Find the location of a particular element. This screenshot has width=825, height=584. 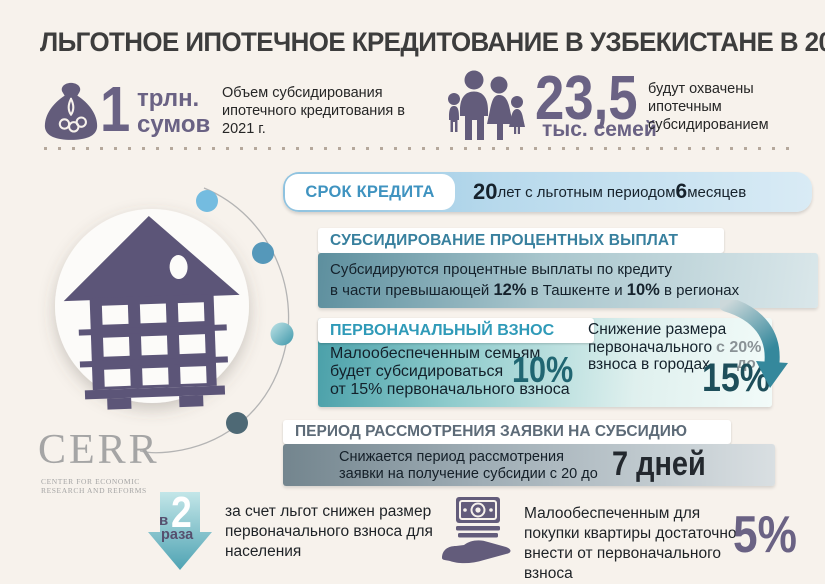

reduction-suffix: раза is located at coordinates (177, 535).